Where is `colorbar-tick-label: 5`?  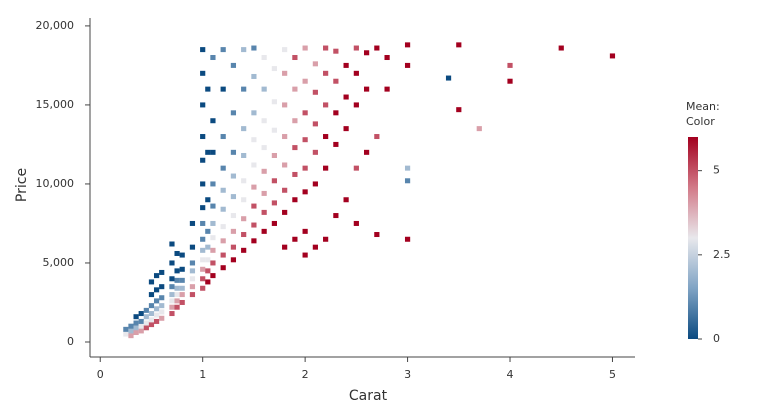
colorbar-tick-label: 5 is located at coordinates (716, 170).